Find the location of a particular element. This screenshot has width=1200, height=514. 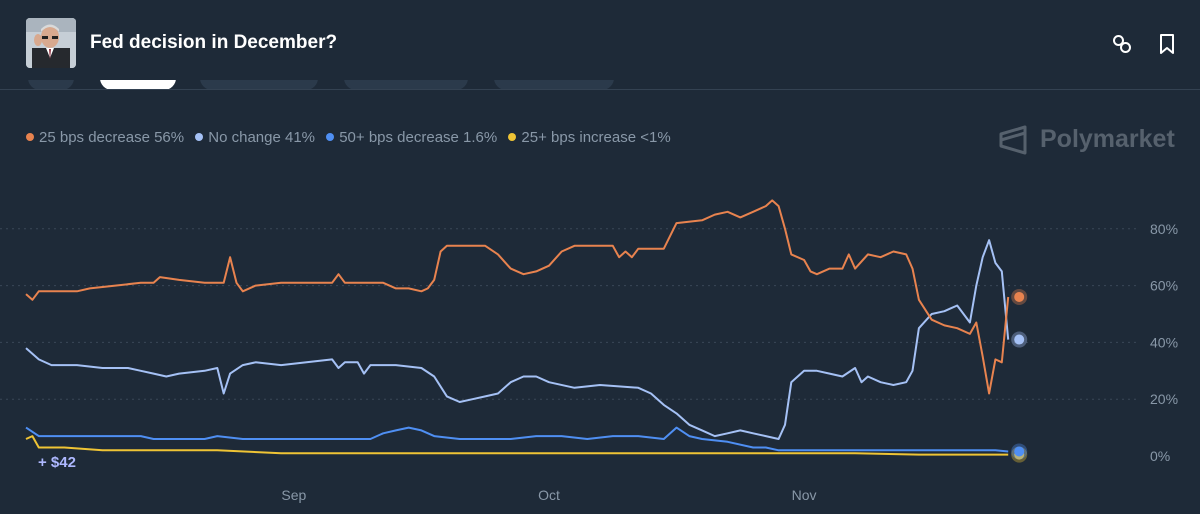

y-tick-label: 40% is located at coordinates (1164, 342).